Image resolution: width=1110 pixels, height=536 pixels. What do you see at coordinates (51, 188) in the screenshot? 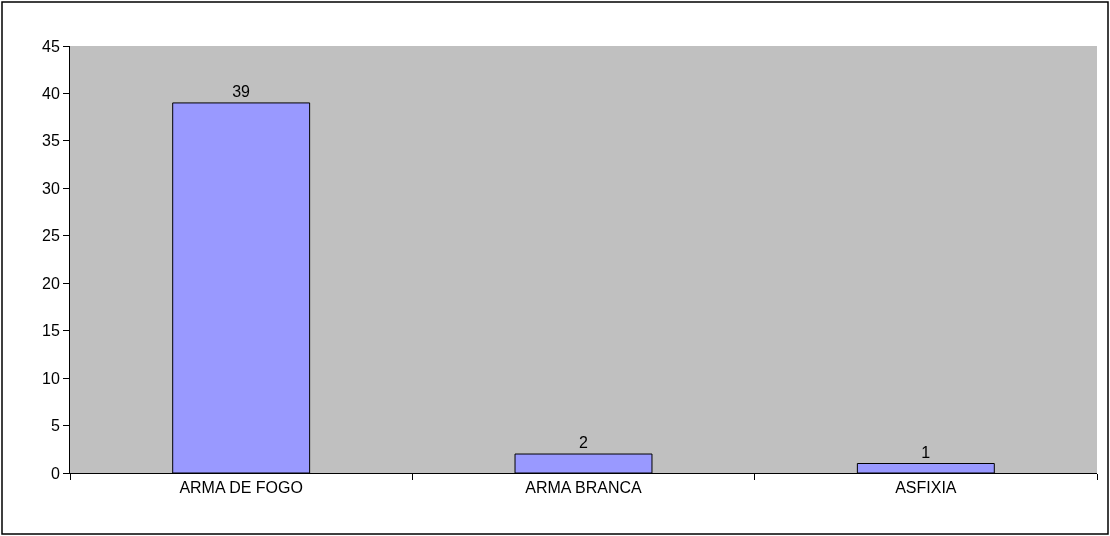
I see `y-tick-label: 30` at bounding box center [51, 188].